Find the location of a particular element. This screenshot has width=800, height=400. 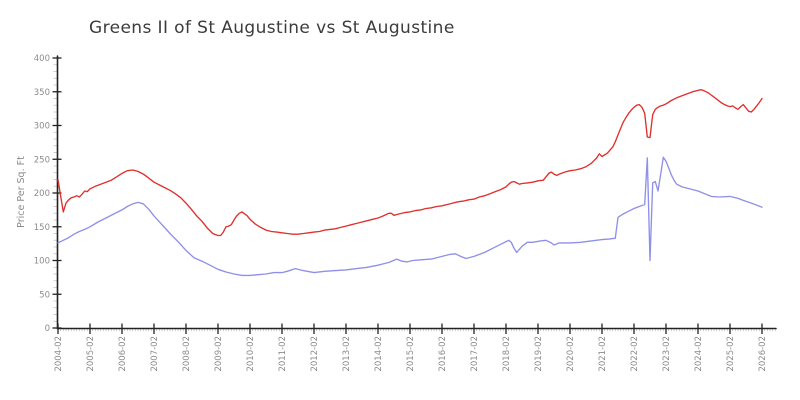

x-tick-label: 2012-02 is located at coordinates (315, 354).